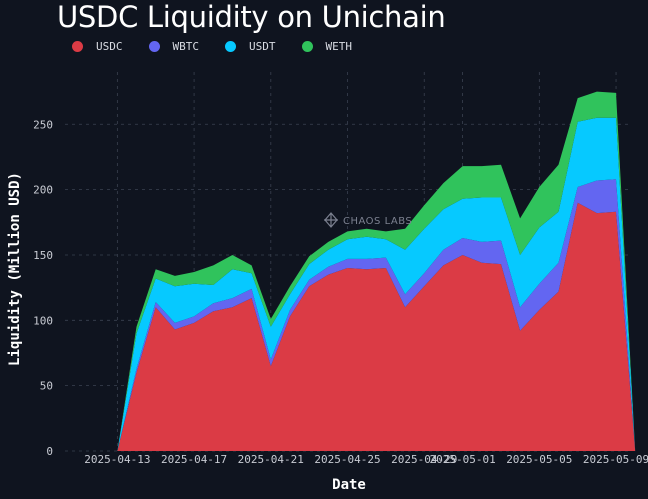 This screenshot has width=648, height=499. What do you see at coordinates (331, 220) in the screenshot?
I see `chaos-labs-logo-icon` at bounding box center [331, 220].